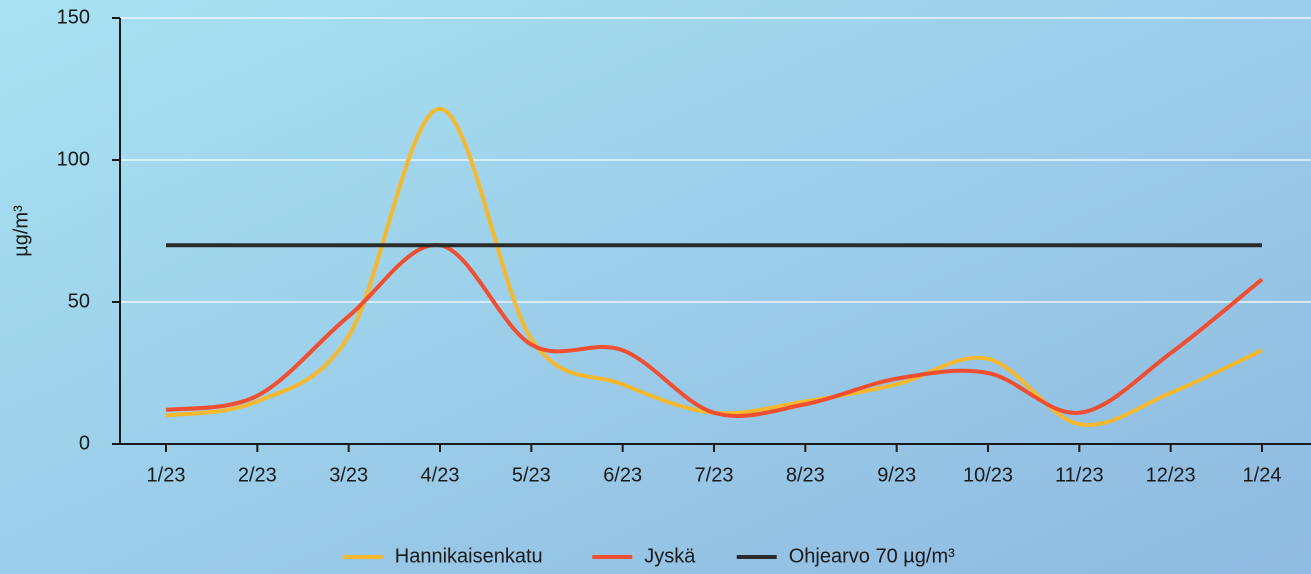  I want to click on y-axis-label: µg/m³, so click(21, 231).